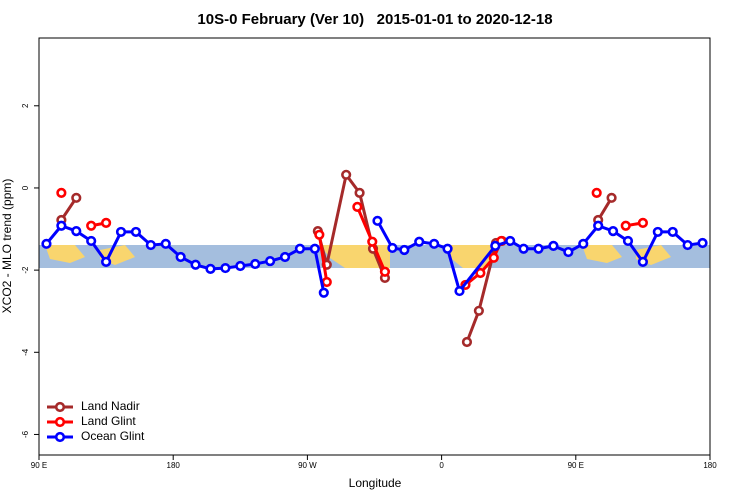  Describe the element at coordinates (113, 436) in the screenshot. I see `legend-label: Ocean Glint` at that location.